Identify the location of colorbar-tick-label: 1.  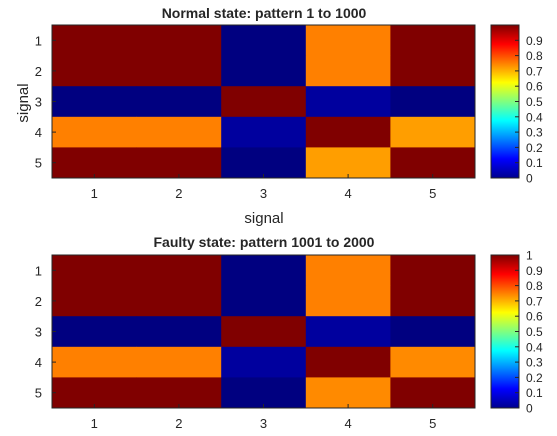
(529, 256).